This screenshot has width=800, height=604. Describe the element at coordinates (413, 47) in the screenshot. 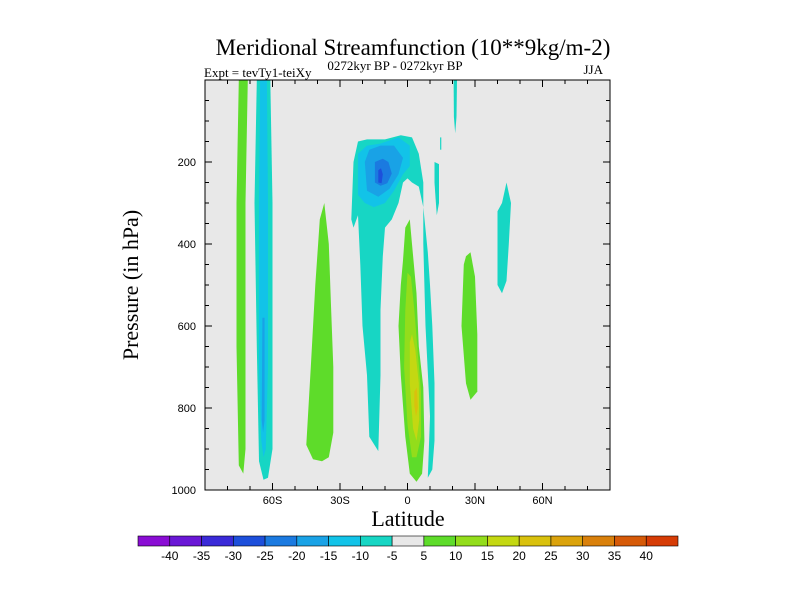

I see `chart-title: Meridional Streamfunction (10**9kg/m-2)` at that location.